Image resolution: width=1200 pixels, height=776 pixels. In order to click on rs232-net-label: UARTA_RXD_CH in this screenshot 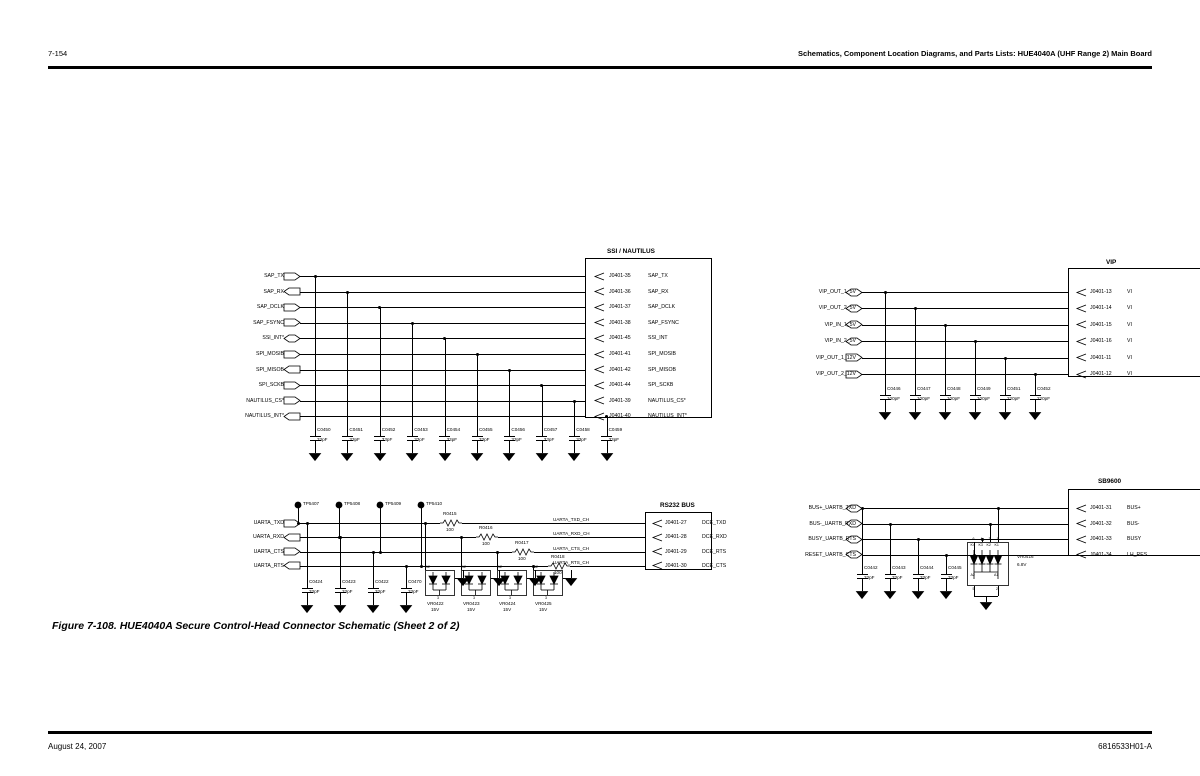, I will do `click(571, 534)`.